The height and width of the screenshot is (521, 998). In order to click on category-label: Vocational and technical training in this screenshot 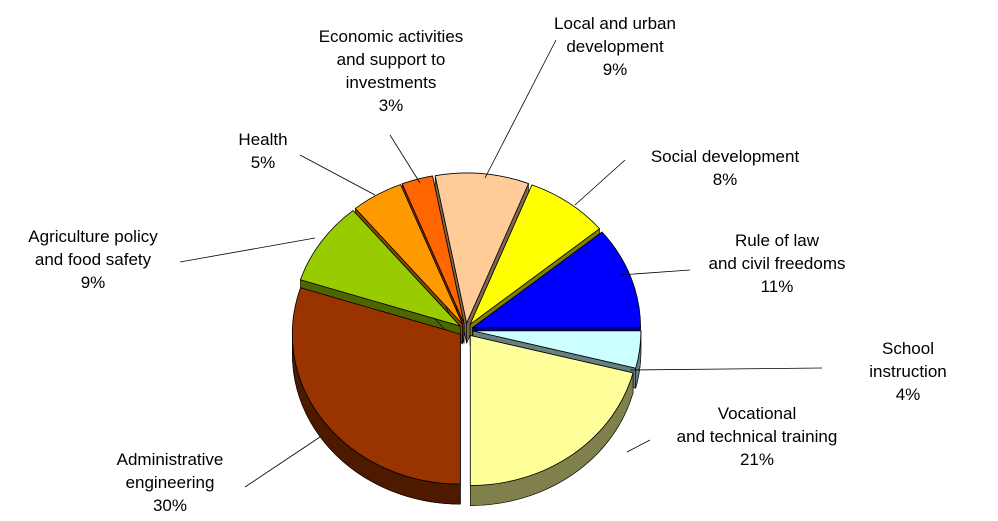, I will do `click(757, 425)`.